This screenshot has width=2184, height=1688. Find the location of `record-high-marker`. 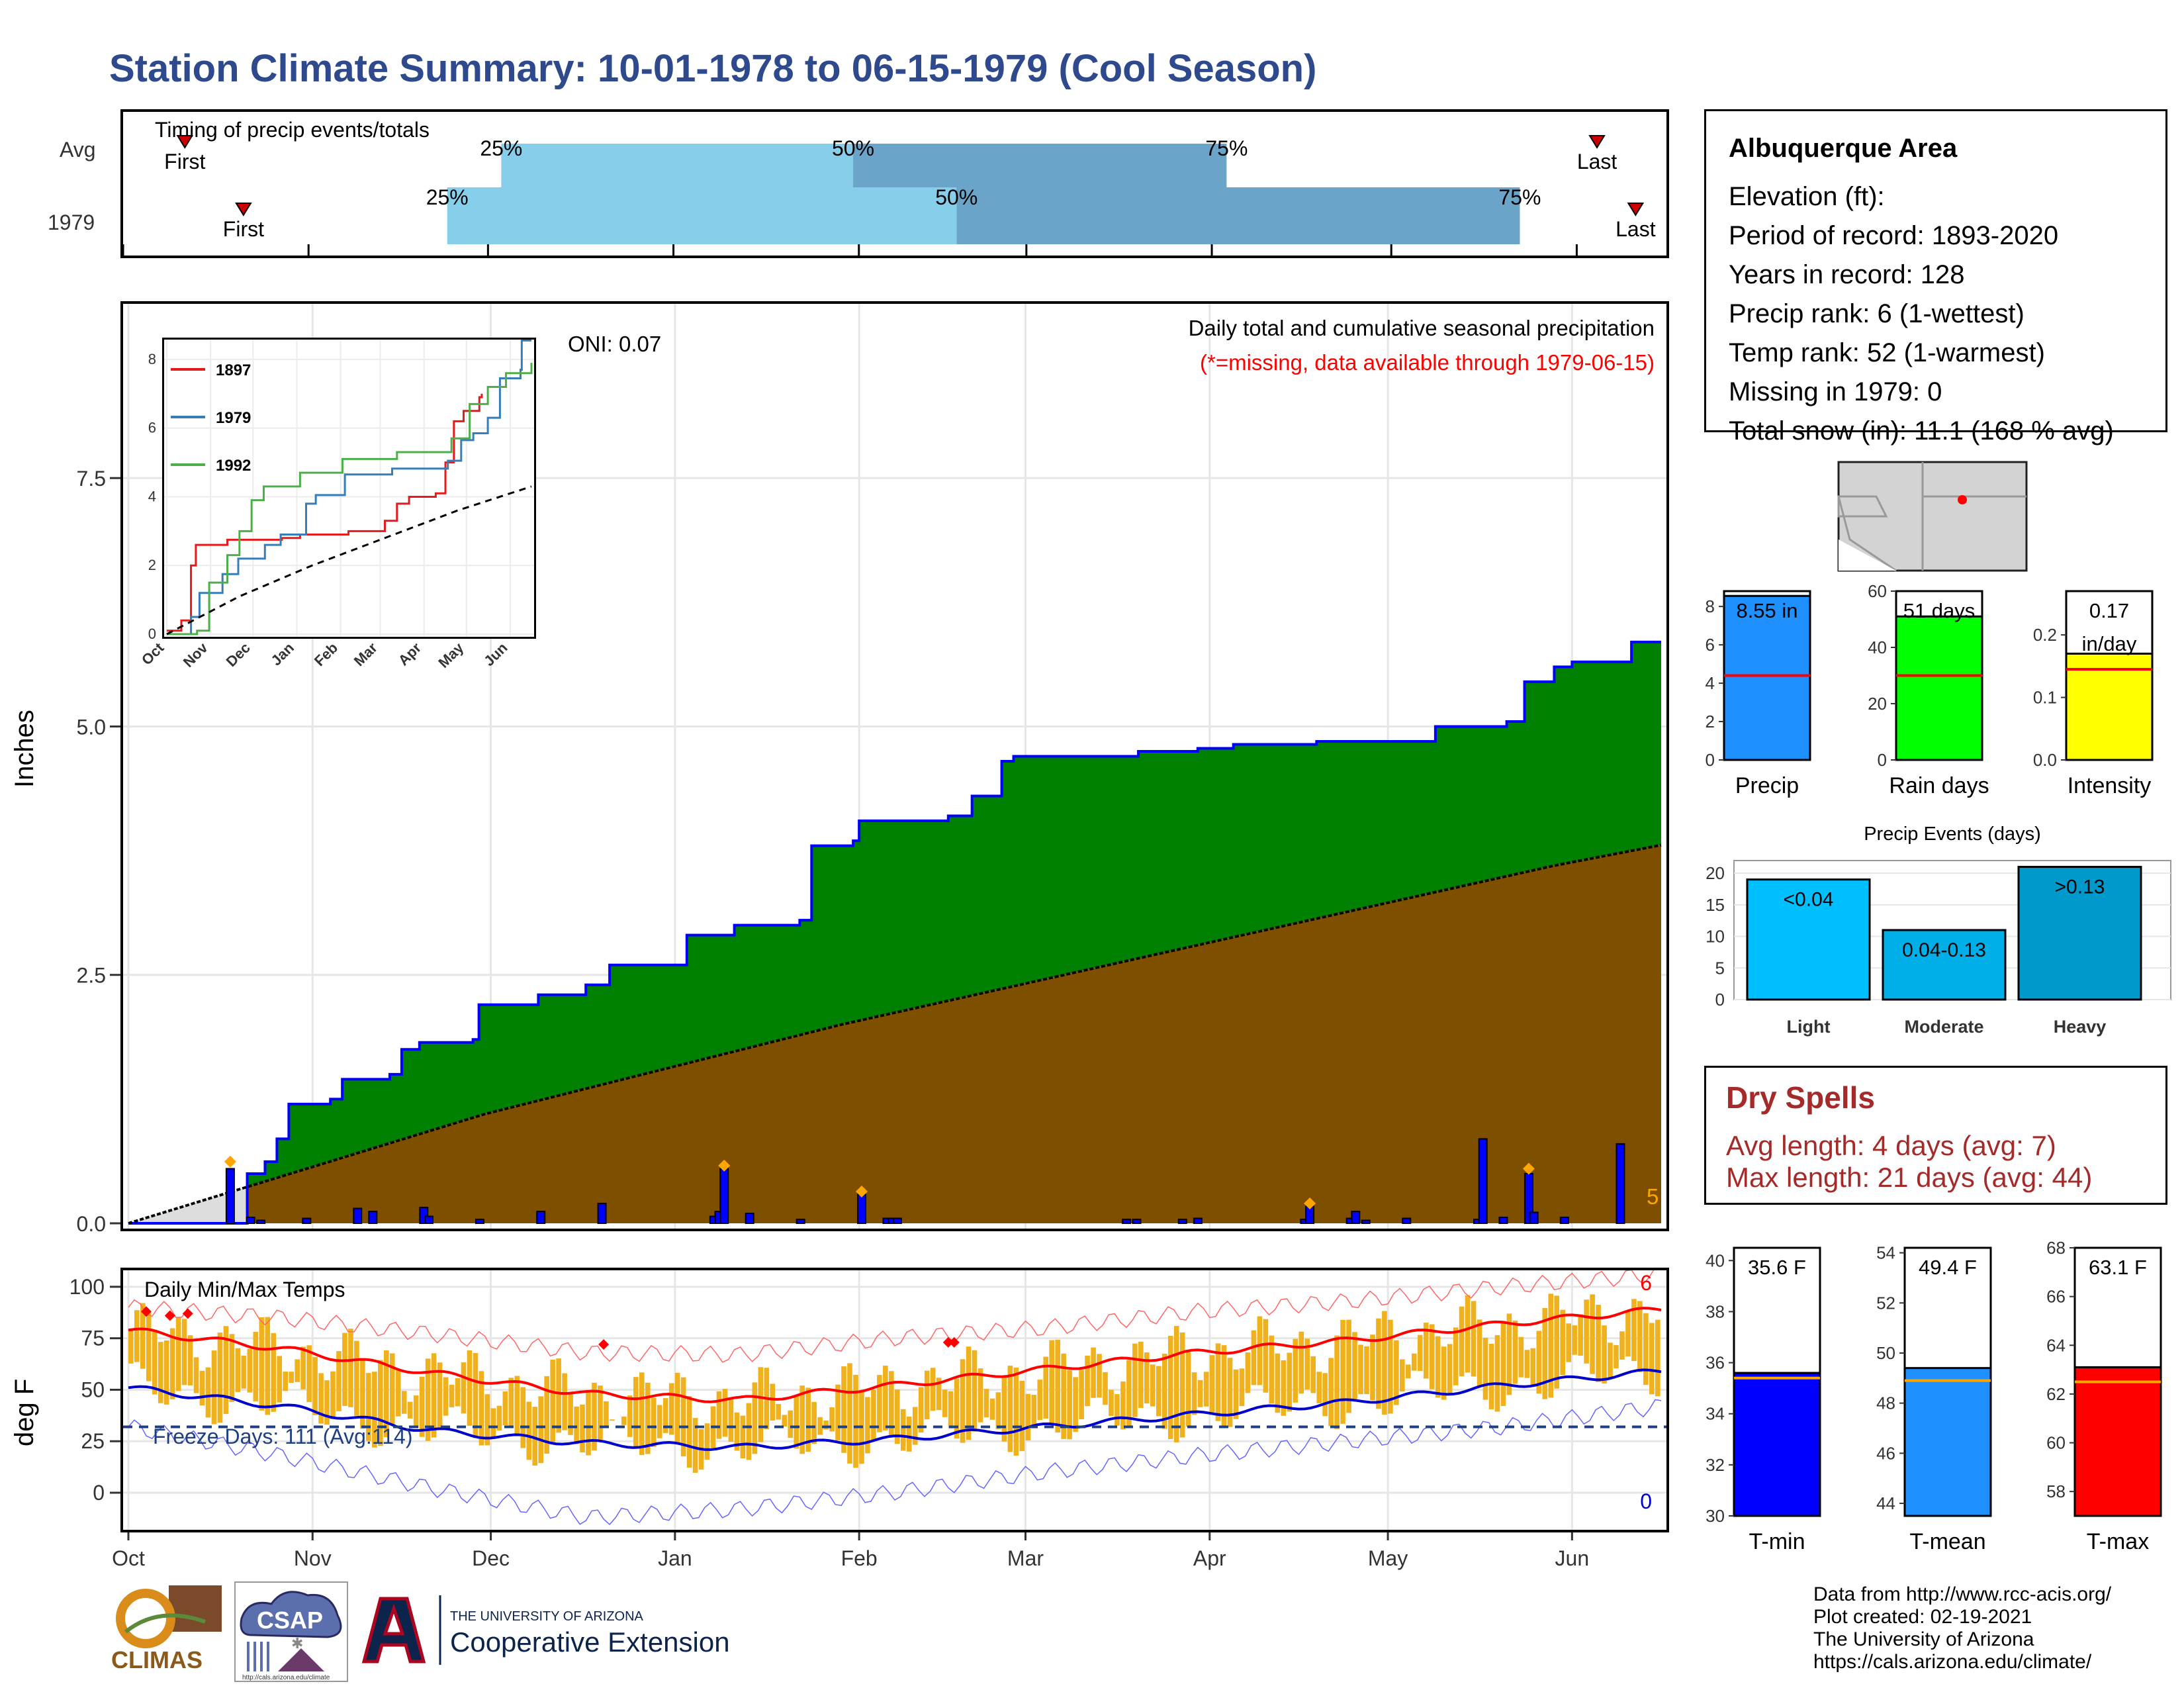

record-high-marker is located at coordinates (948, 1342).